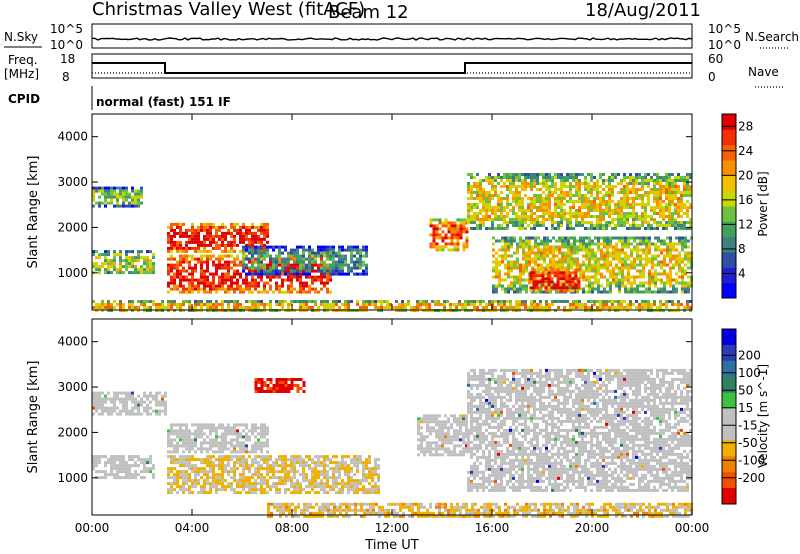 The height and width of the screenshot is (554, 800). I want to click on power-colorbar-tick-label: 20, so click(745, 175).